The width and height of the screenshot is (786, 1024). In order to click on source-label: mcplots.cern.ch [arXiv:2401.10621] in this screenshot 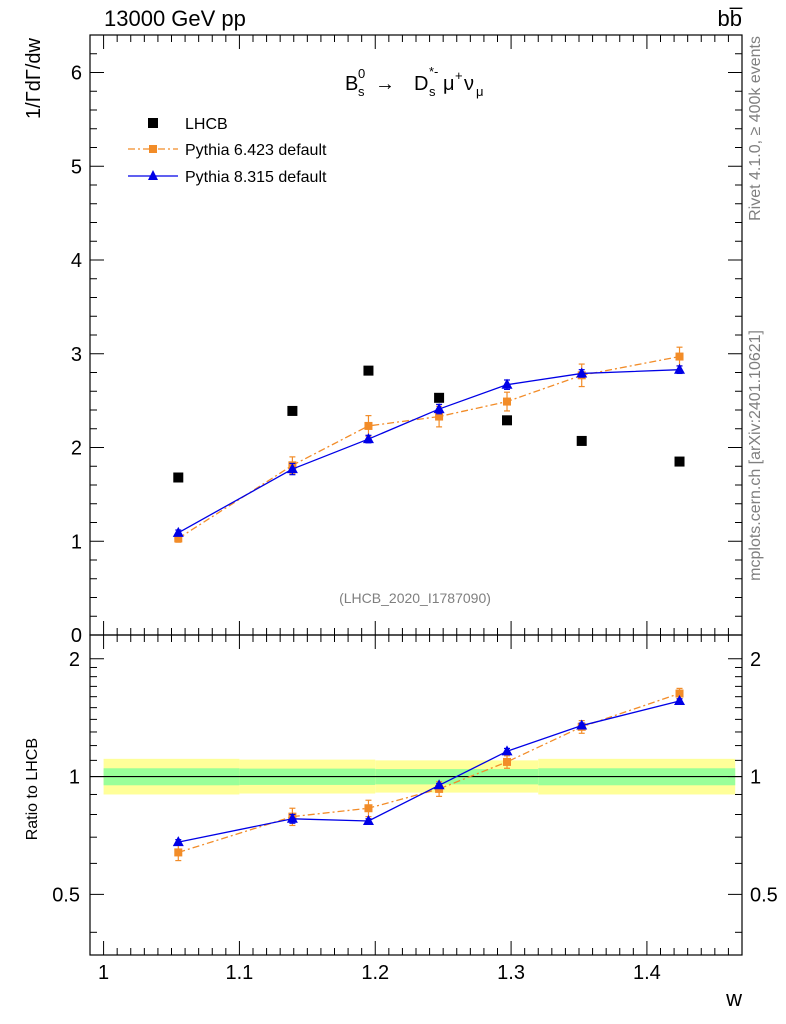, I will do `click(755, 455)`.